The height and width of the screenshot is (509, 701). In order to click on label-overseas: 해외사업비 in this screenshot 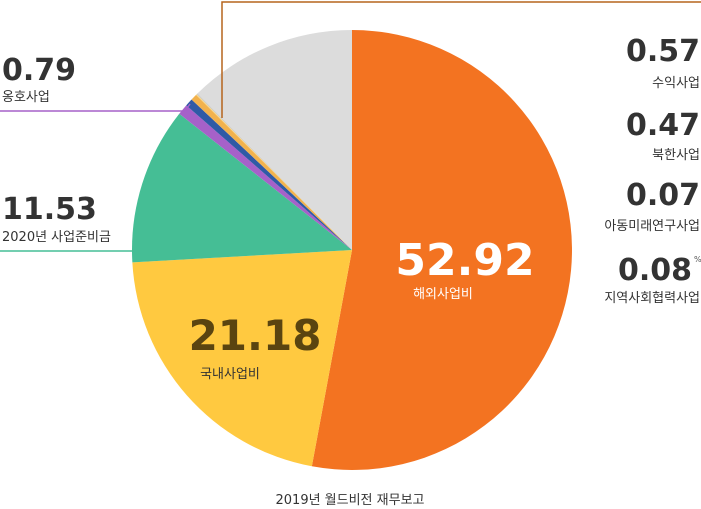, I will do `click(443, 294)`.